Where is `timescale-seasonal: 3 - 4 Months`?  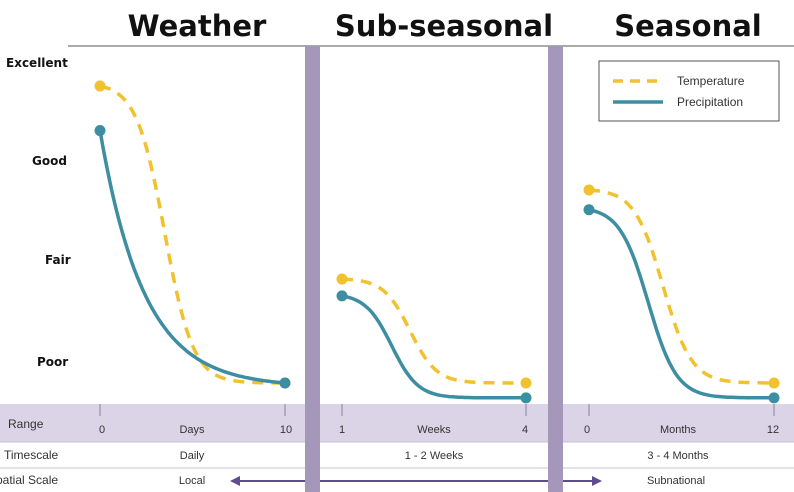
timescale-seasonal: 3 - 4 Months is located at coordinates (678, 456).